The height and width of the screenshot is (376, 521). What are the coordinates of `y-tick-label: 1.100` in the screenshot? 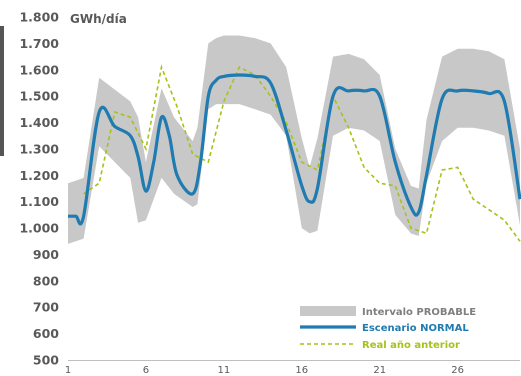 It's located at (39, 201).